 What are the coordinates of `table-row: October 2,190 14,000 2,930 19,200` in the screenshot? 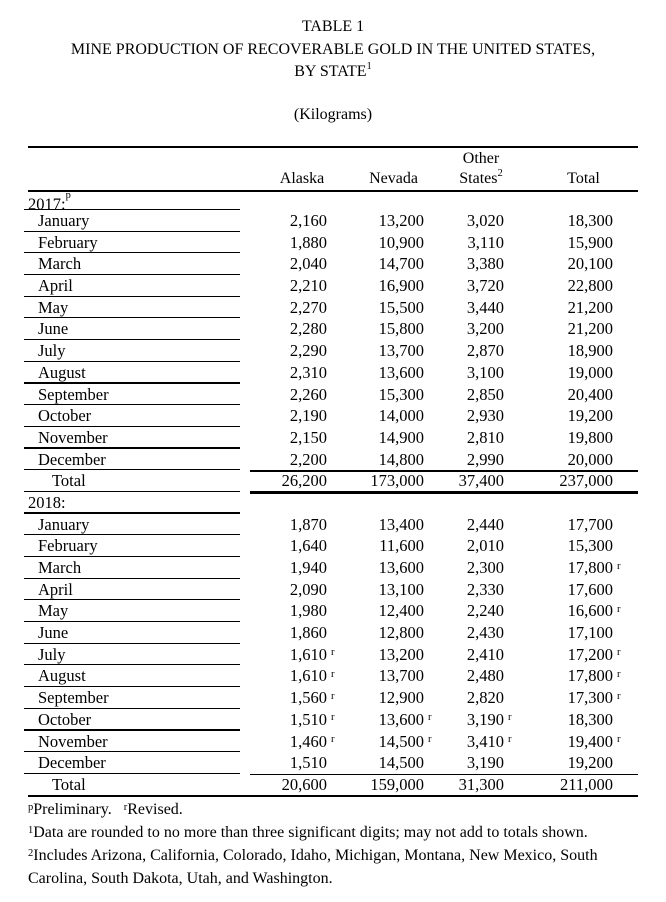 It's located at (331, 416).